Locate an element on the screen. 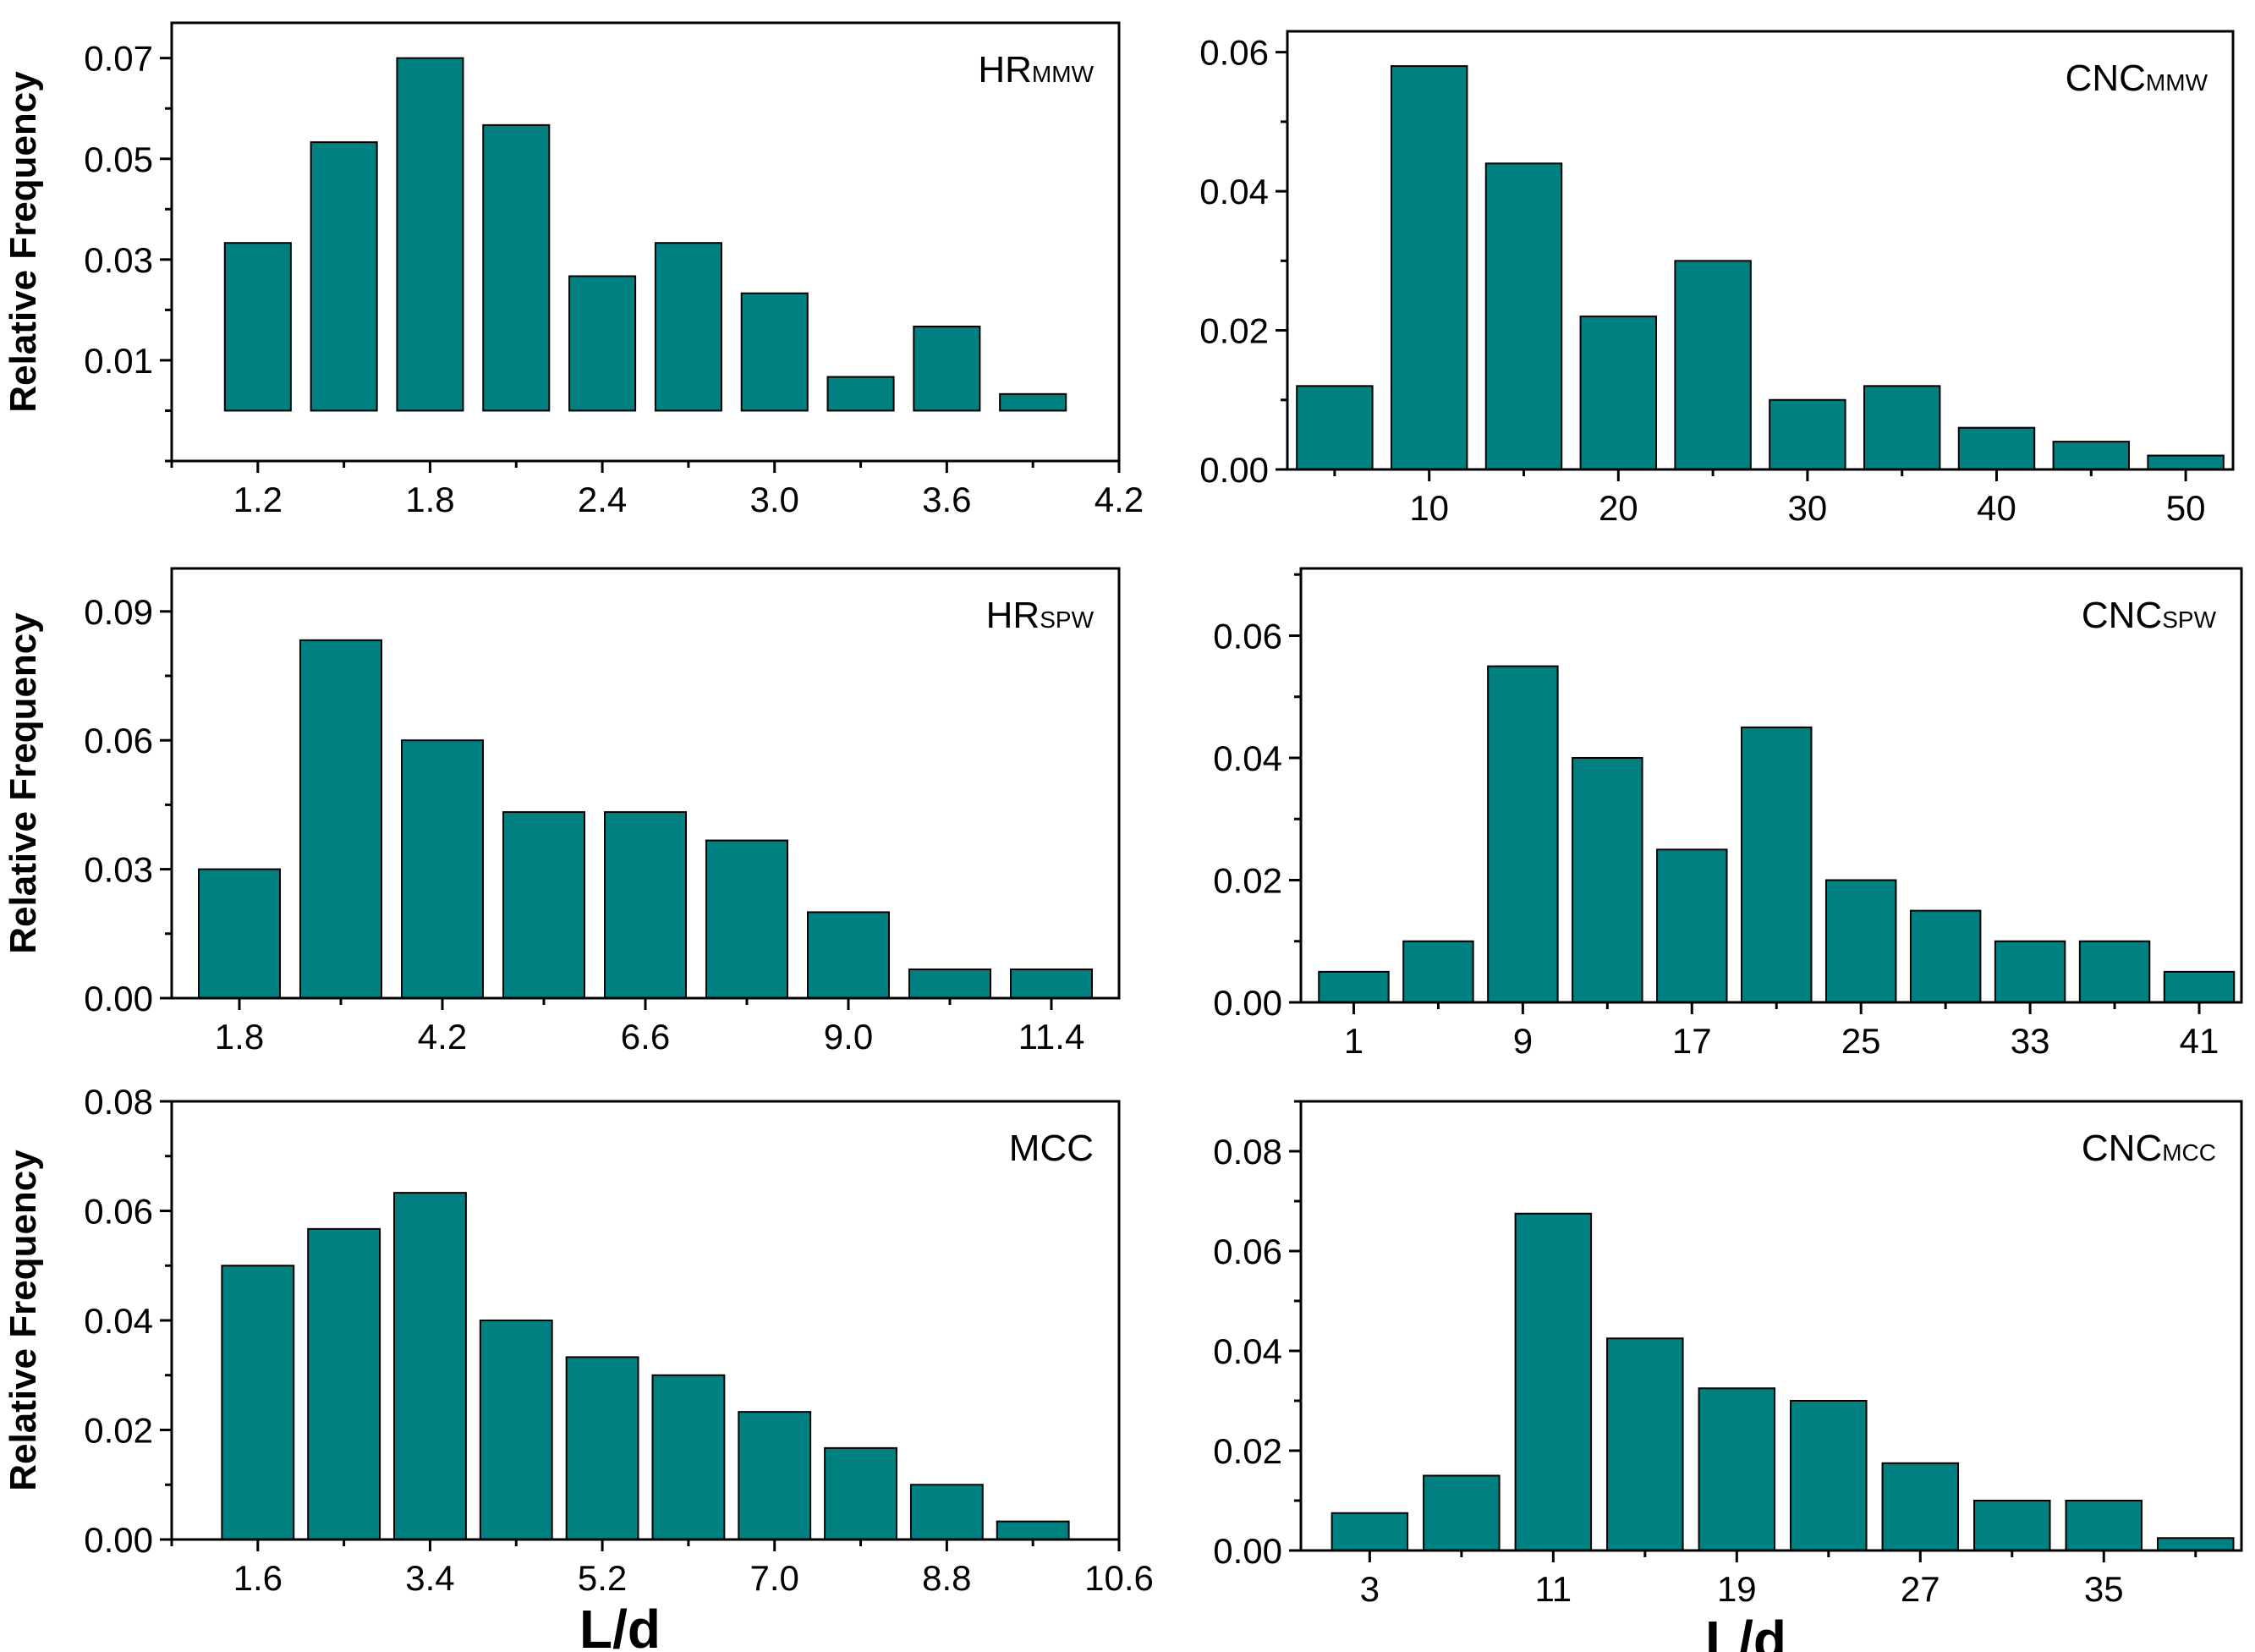 This screenshot has height=1652, width=2255. plot-title-sub: MCC is located at coordinates (2189, 1152).